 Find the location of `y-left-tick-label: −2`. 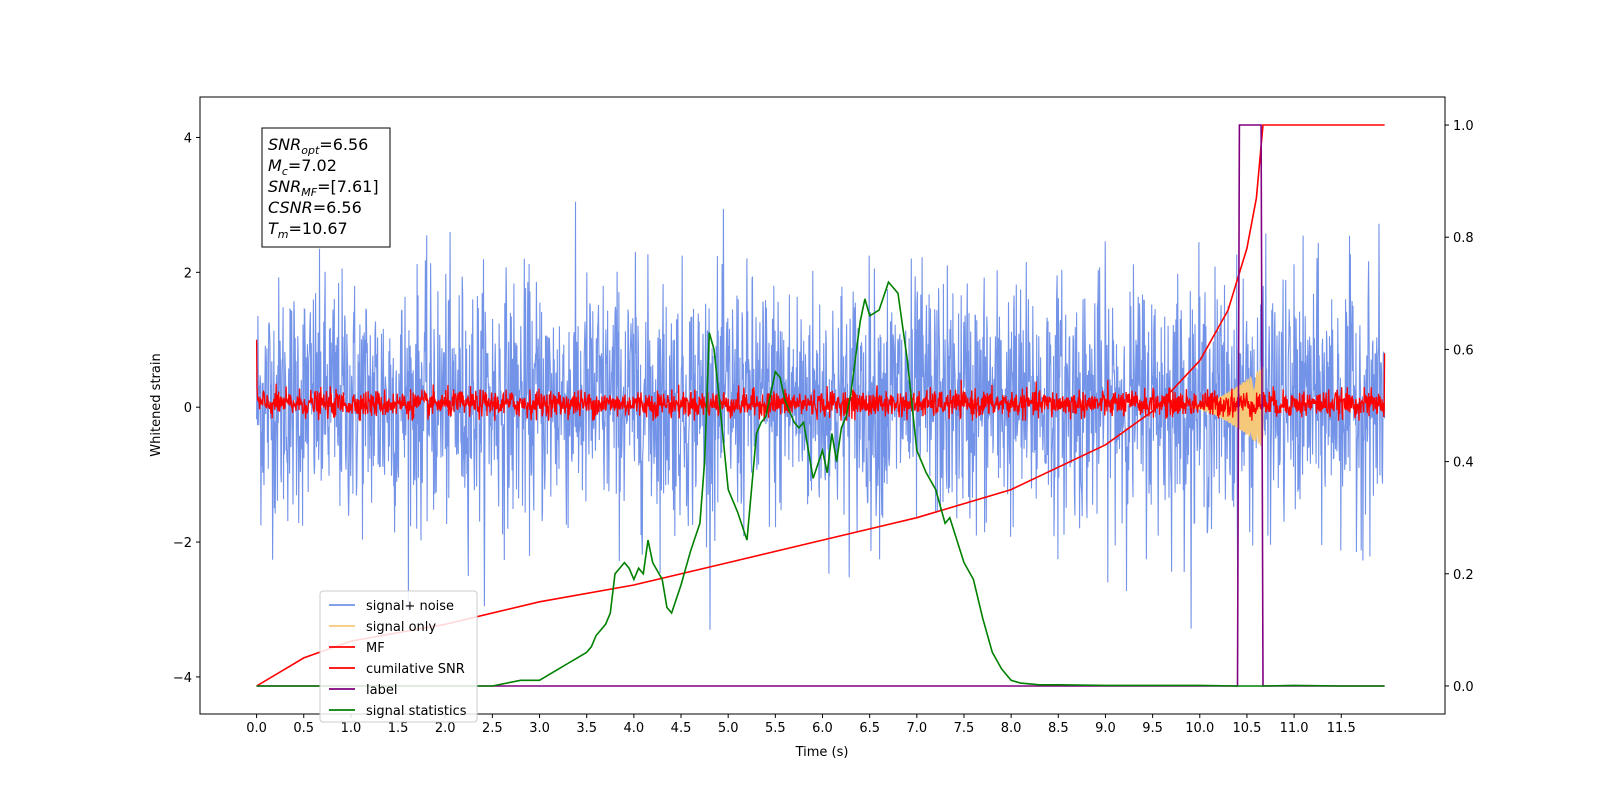

y-left-tick-label: −2 is located at coordinates (182, 543).